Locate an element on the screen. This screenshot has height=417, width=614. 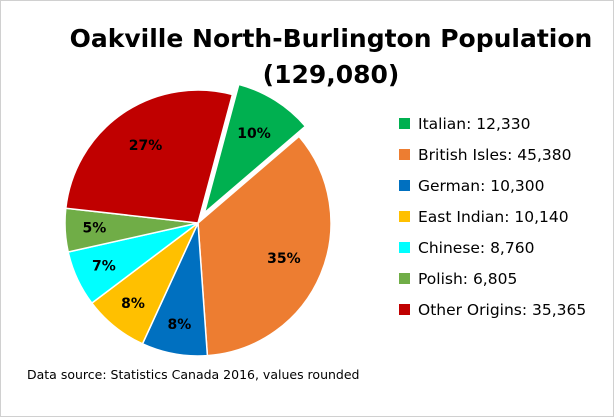
legend-label: Polish: 6,805 is located at coordinates (468, 278).